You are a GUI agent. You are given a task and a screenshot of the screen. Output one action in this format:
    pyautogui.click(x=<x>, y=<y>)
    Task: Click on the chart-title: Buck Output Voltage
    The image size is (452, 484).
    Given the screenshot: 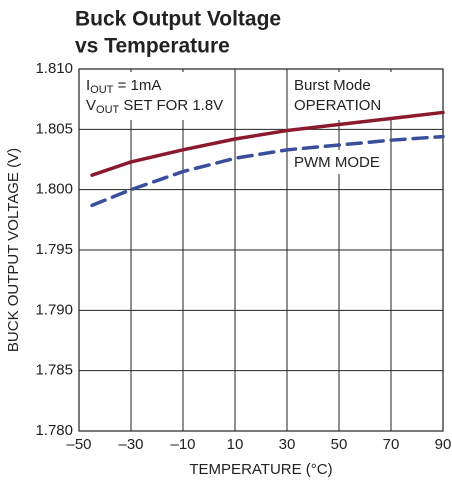 What is the action you would take?
    pyautogui.click(x=178, y=19)
    